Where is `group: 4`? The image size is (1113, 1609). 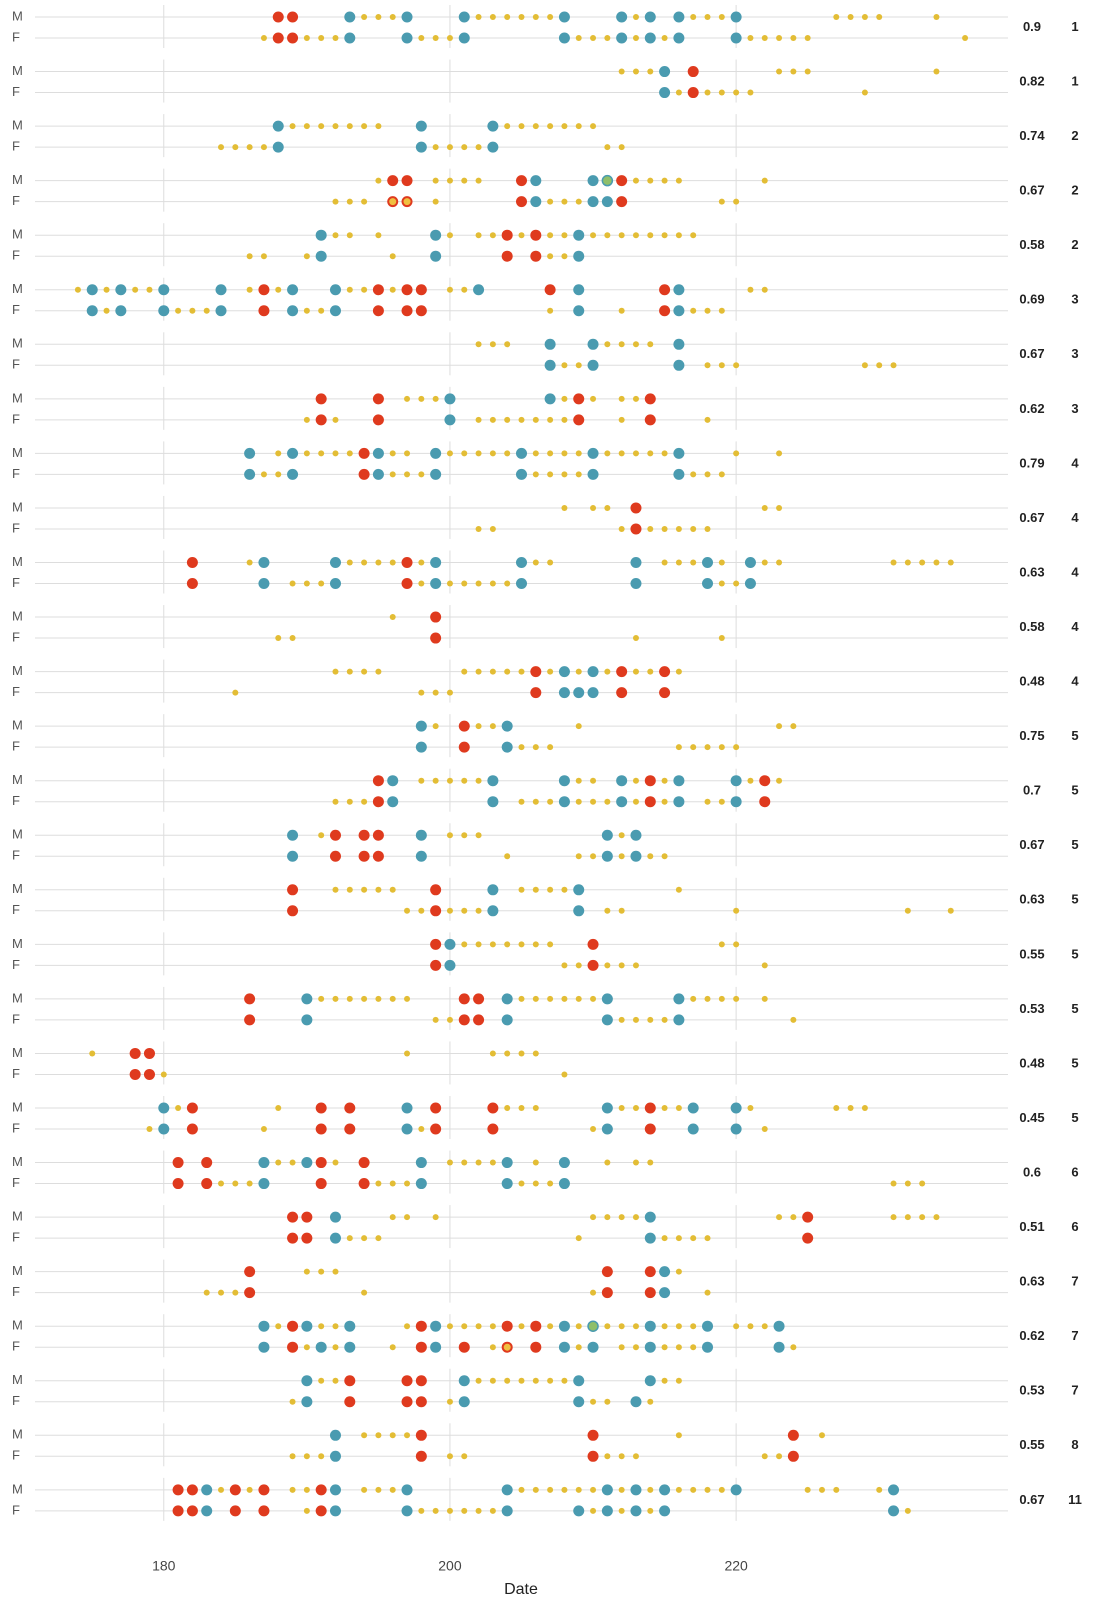
group: 4 is located at coordinates (1075, 571).